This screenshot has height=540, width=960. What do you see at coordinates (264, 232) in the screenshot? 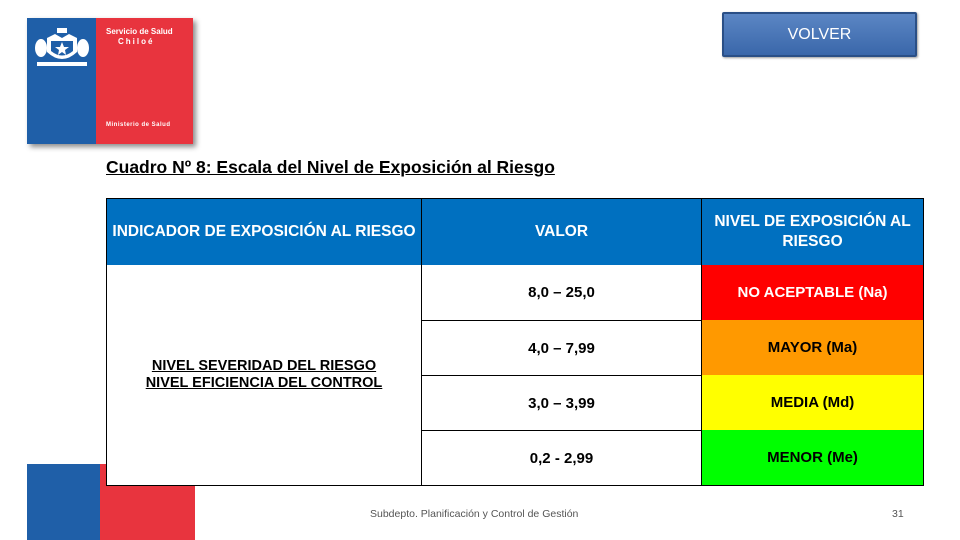
I see `header-indicator: INDICADOR DE EXPOSICIÓN AL RIESGO` at bounding box center [264, 232].